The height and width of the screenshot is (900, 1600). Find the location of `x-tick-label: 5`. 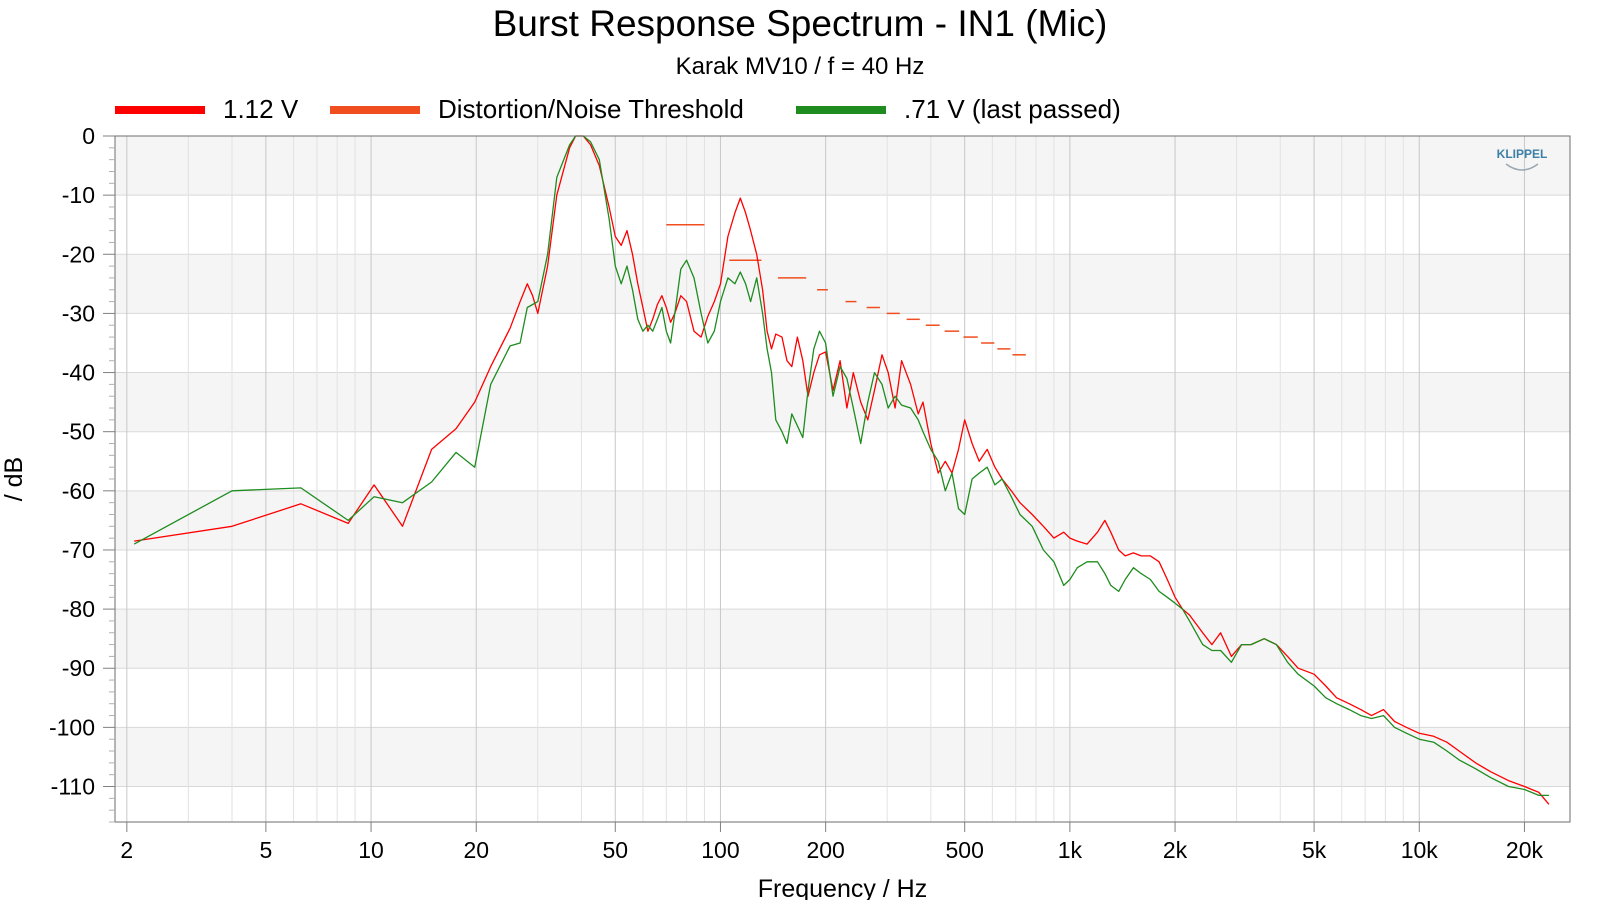

x-tick-label: 5 is located at coordinates (265, 850).